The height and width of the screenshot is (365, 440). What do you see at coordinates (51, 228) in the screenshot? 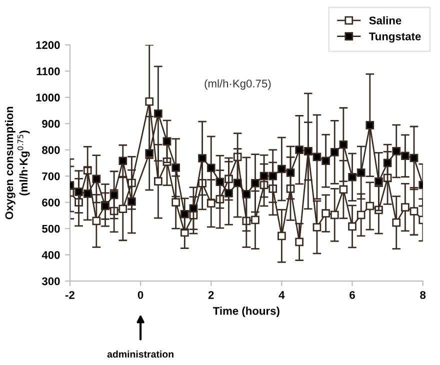
I see `y-tick-label: 500` at bounding box center [51, 228].